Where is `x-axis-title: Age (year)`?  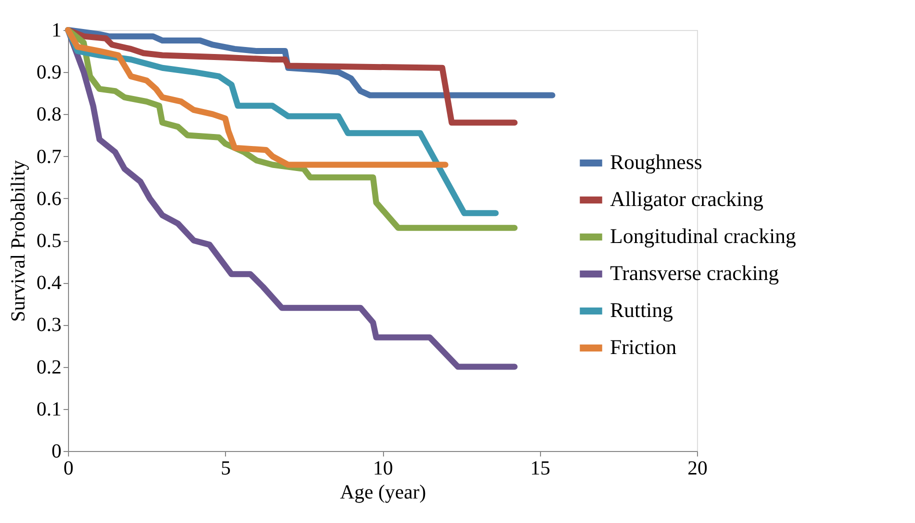 x-axis-title: Age (year) is located at coordinates (383, 493).